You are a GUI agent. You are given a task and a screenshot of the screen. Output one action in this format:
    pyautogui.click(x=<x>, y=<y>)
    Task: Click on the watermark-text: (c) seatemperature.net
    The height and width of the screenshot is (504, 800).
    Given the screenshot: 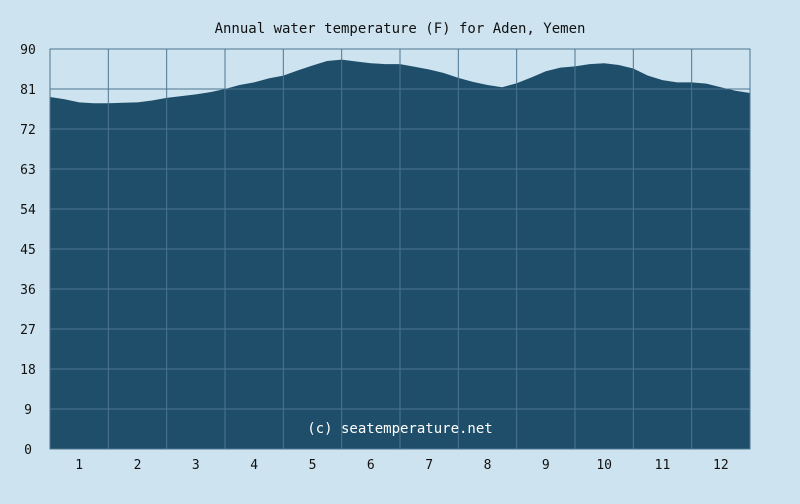 What is the action you would take?
    pyautogui.click(x=399, y=429)
    